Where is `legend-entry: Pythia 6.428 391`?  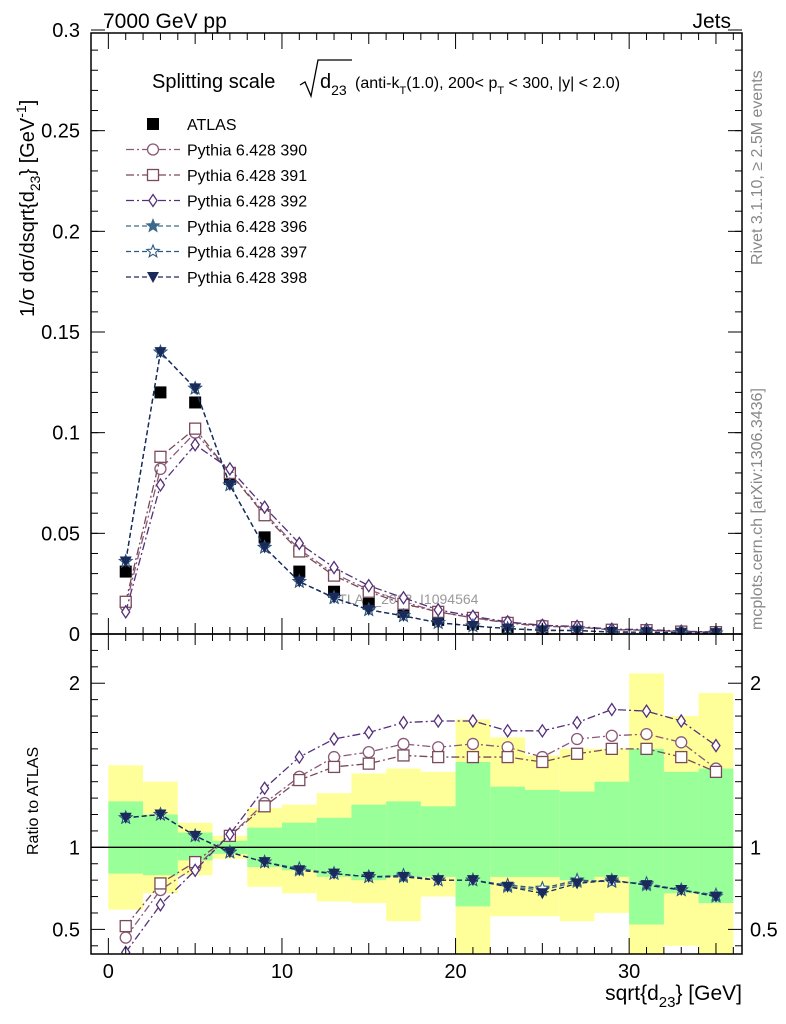
legend-entry: Pythia 6.428 391 is located at coordinates (216, 176).